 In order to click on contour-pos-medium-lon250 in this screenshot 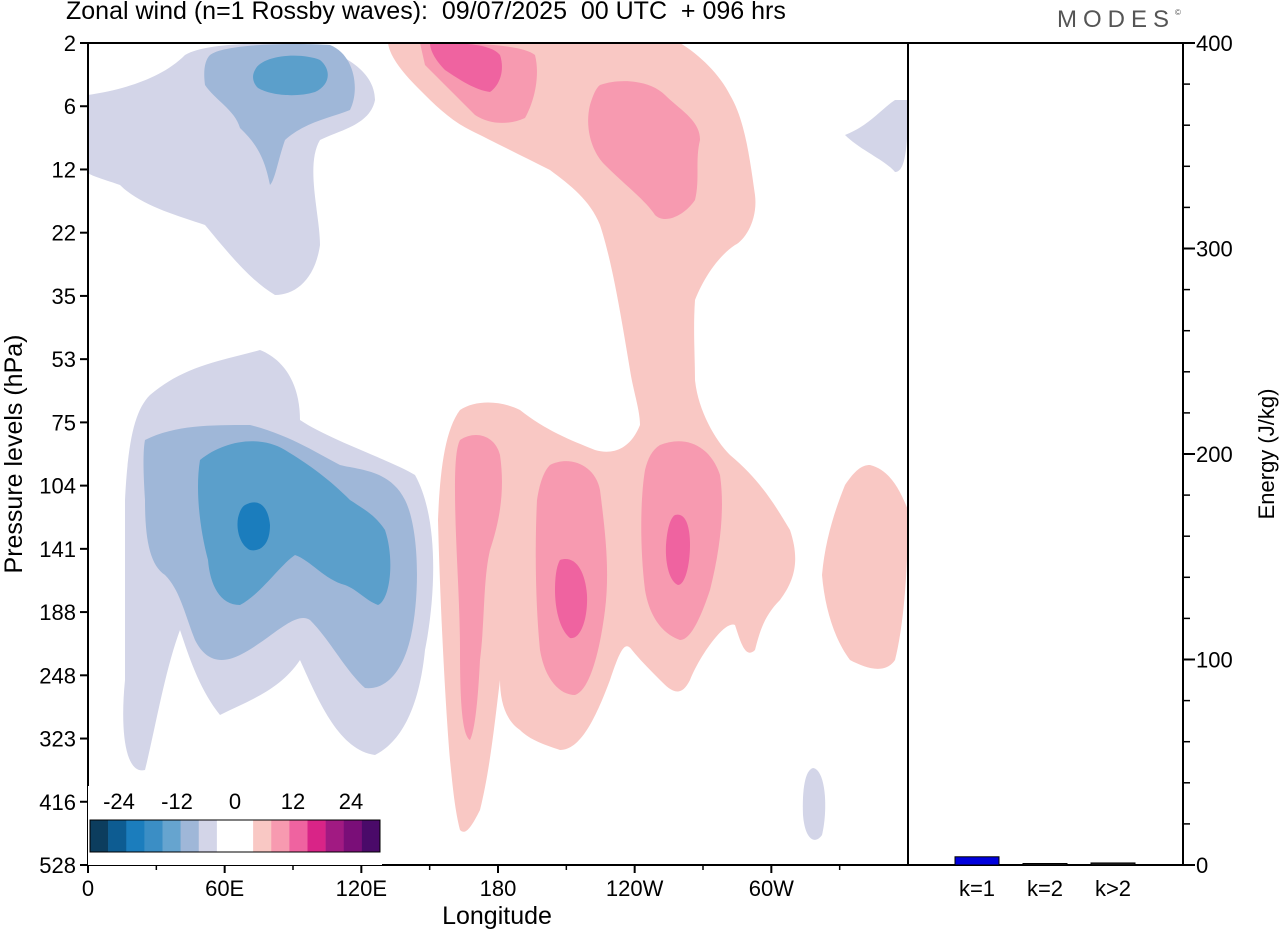, I will do `click(677, 549)`.